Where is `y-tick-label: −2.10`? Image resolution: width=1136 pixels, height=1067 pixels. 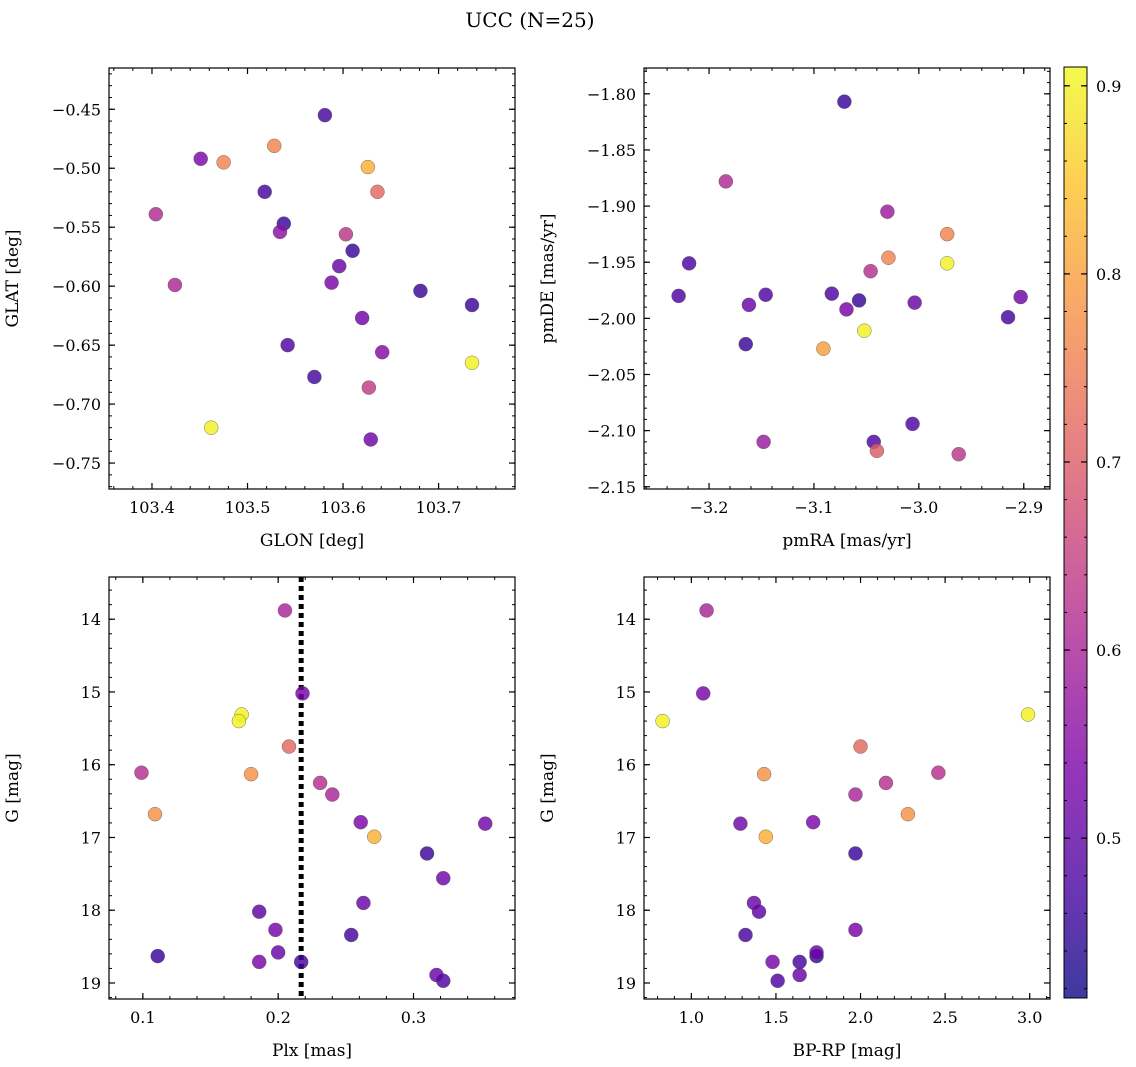
y-tick-label: −2.10 is located at coordinates (611, 431).